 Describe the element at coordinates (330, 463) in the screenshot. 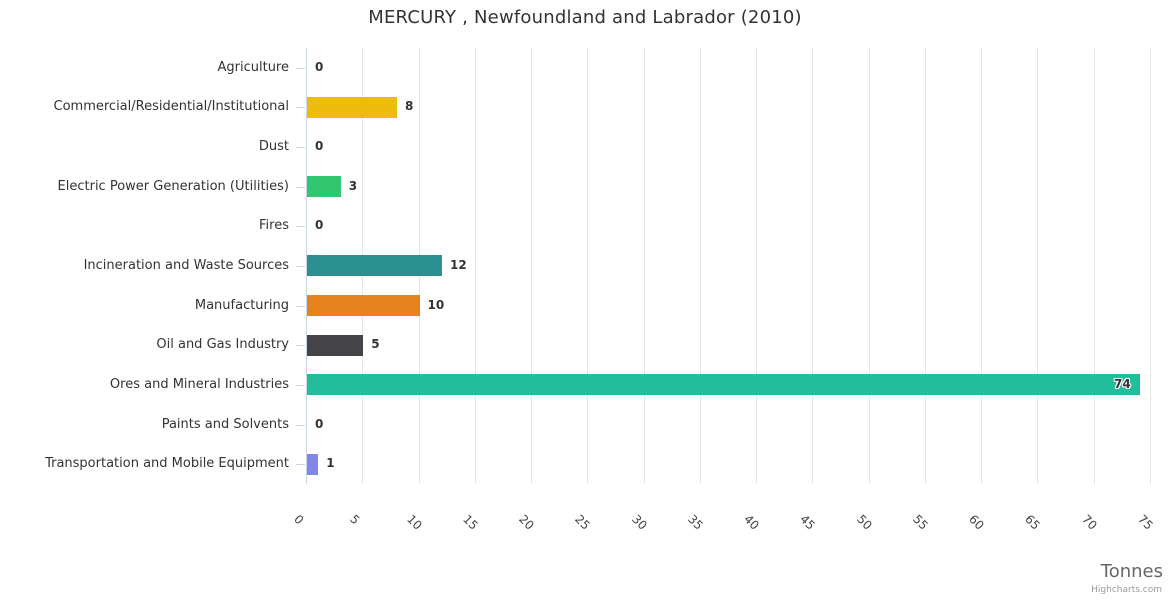

I see `value-label: 1` at that location.